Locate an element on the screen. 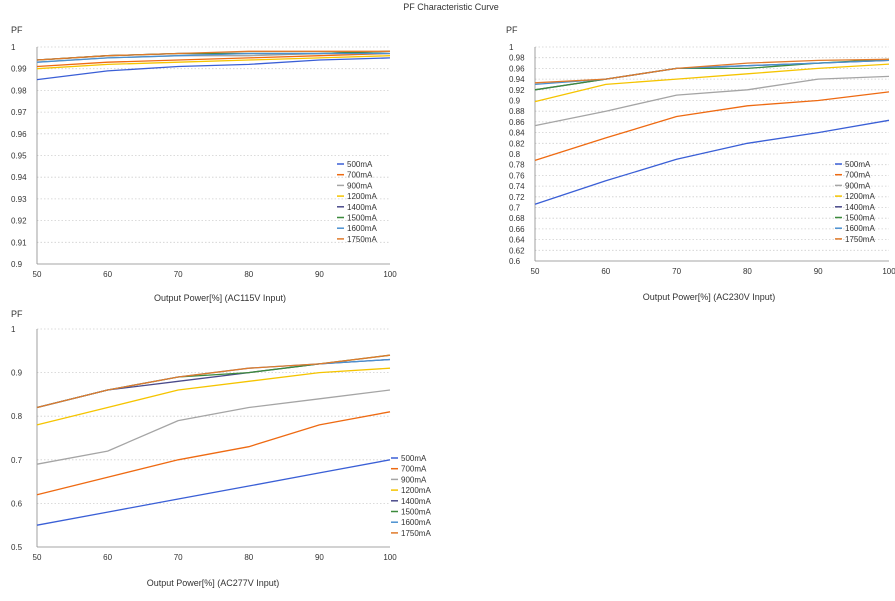 This screenshot has height=601, width=895. chart2-legend-label-700mA: 700mA is located at coordinates (858, 175).